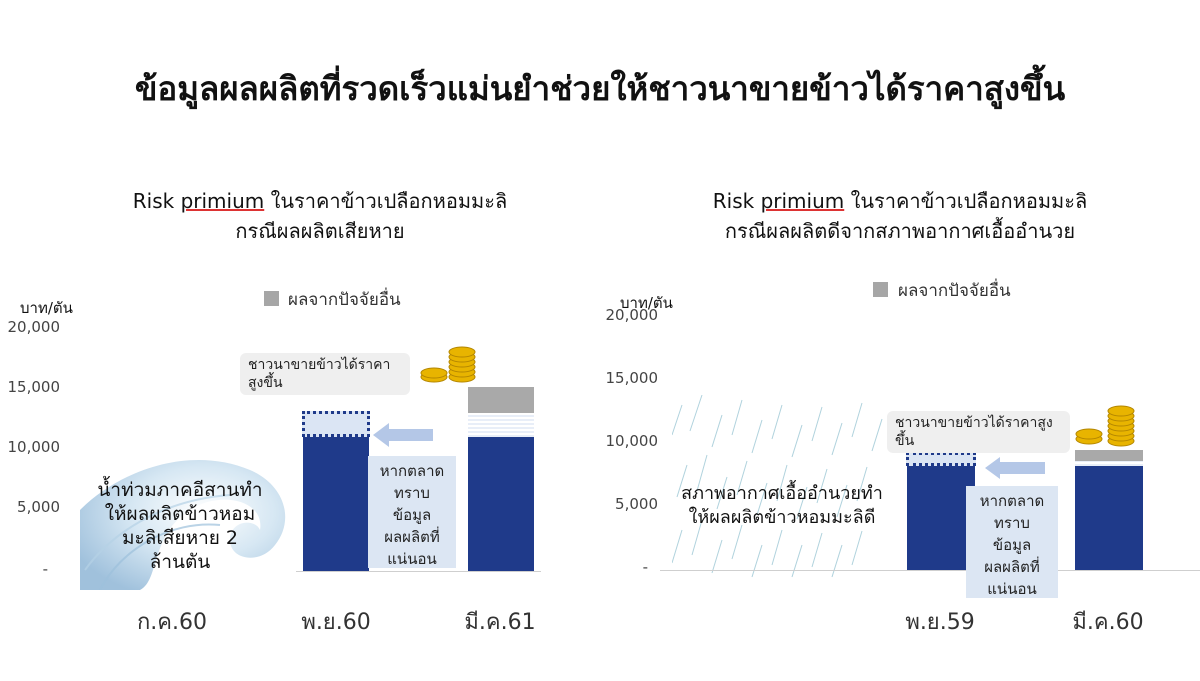 This screenshot has height=681, width=1200. I want to click on right-callout: ชาวนาขายข้าวได้ราคาสูงขึ้น, so click(978, 432).